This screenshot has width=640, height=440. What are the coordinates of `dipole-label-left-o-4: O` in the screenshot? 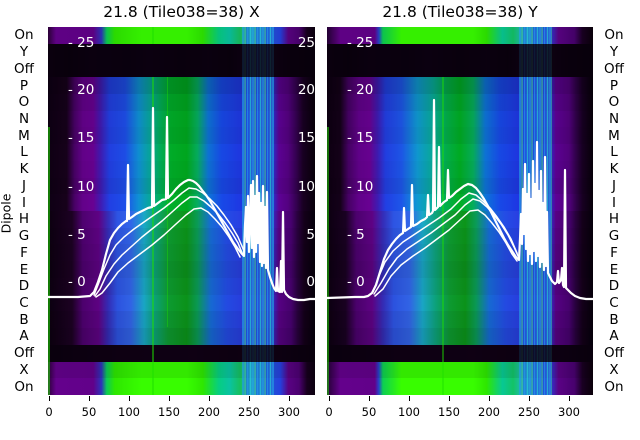 It's located at (24, 102).